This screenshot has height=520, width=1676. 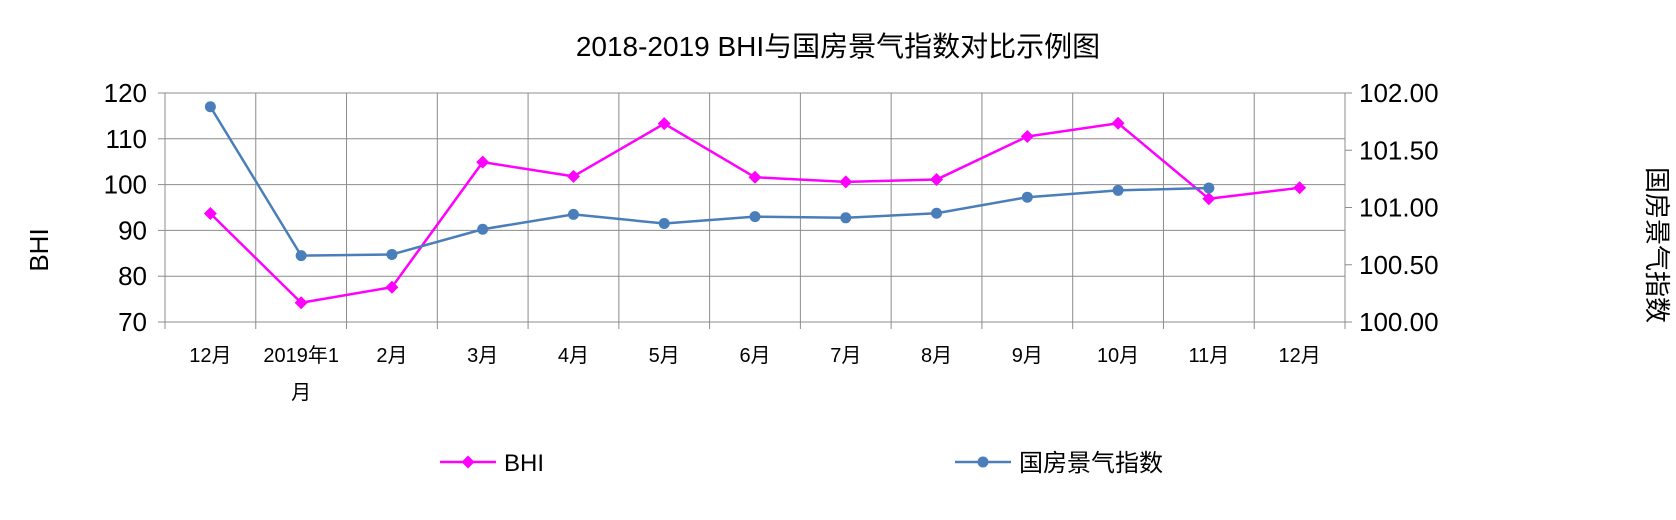 I want to click on y-tick-label: 90, so click(x=132, y=230).